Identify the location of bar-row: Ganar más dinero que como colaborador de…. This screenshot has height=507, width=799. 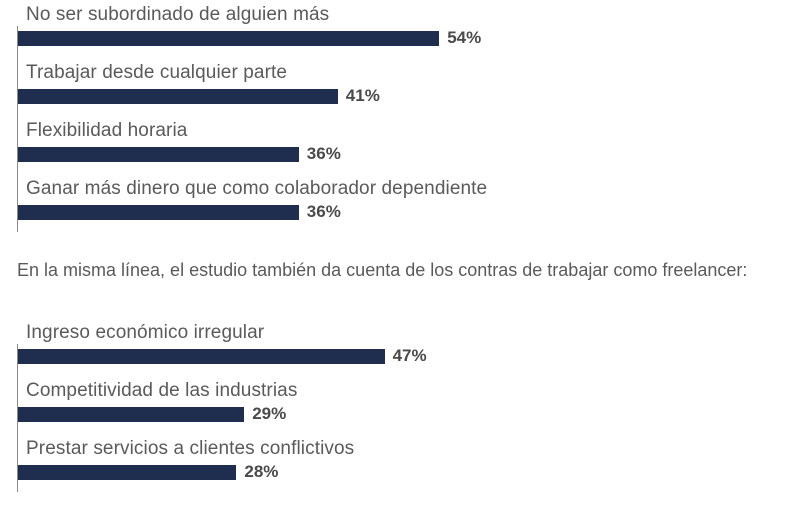
(399, 207).